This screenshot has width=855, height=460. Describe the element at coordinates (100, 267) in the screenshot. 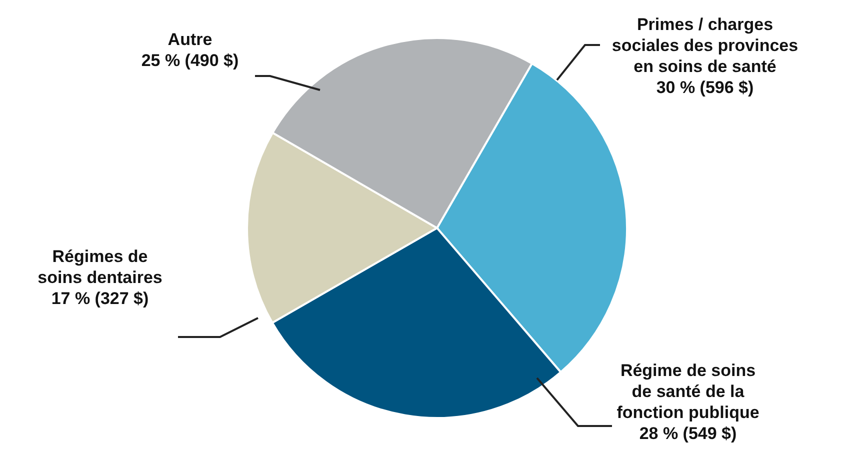

I see `slice-label: Régimes de soins dentaires` at that location.